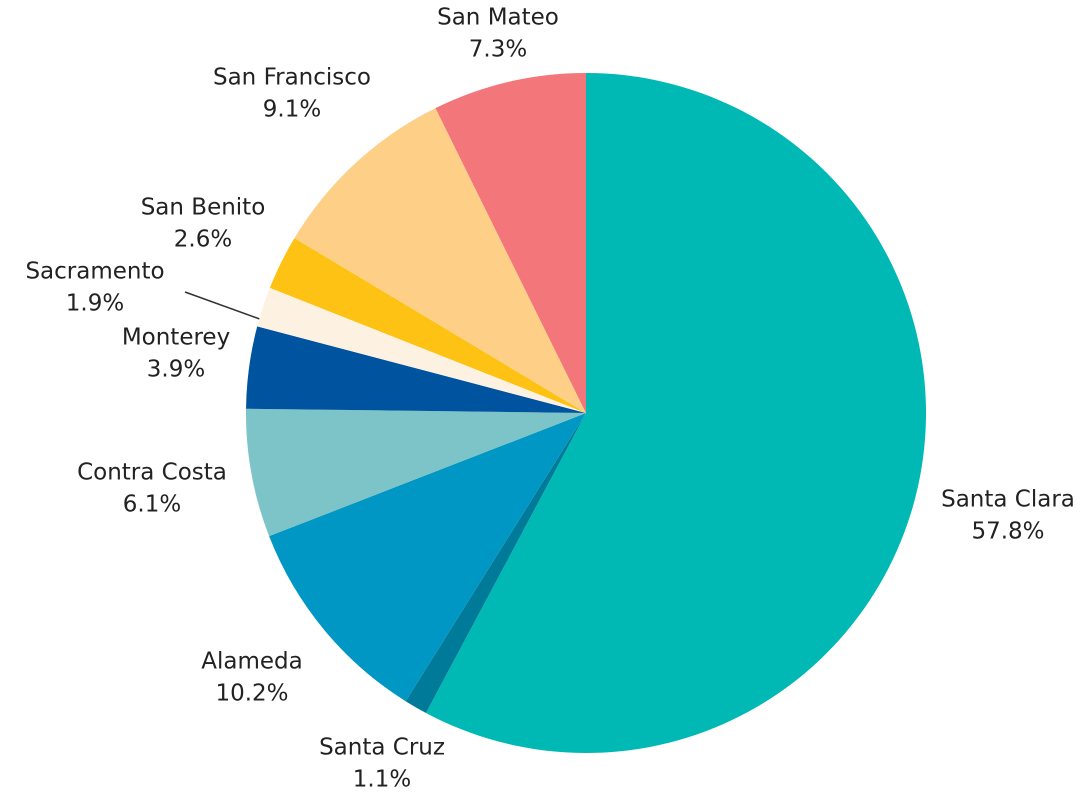  Describe the element at coordinates (292, 78) in the screenshot. I see `slice-label: San Francisco` at that location.